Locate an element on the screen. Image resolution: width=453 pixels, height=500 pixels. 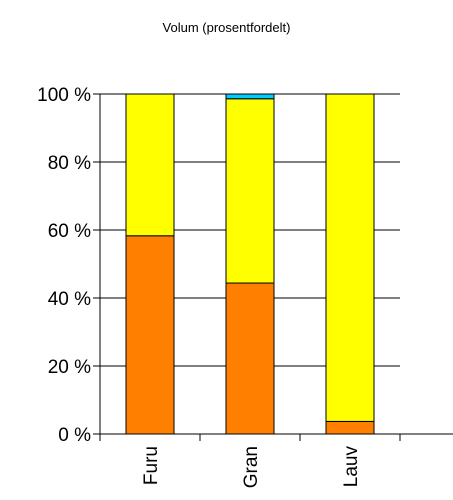
y-tick-labels: 0 % 20 % 40 % 60 % 80 % 100 % is located at coordinates (64, 265).